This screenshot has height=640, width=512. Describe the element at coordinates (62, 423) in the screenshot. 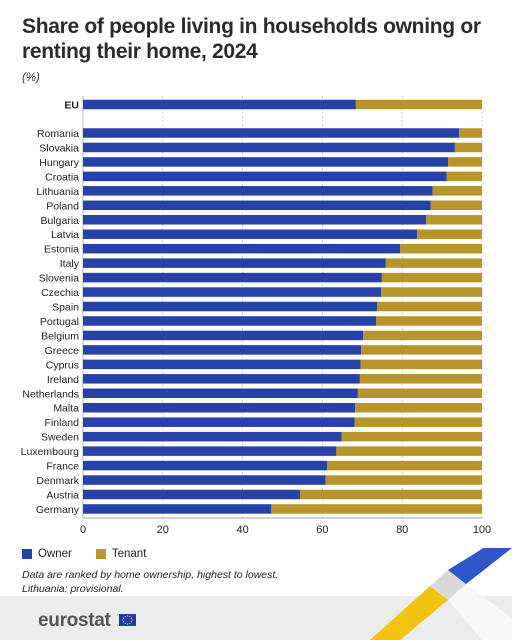

I see `category-label: Finland` at that location.